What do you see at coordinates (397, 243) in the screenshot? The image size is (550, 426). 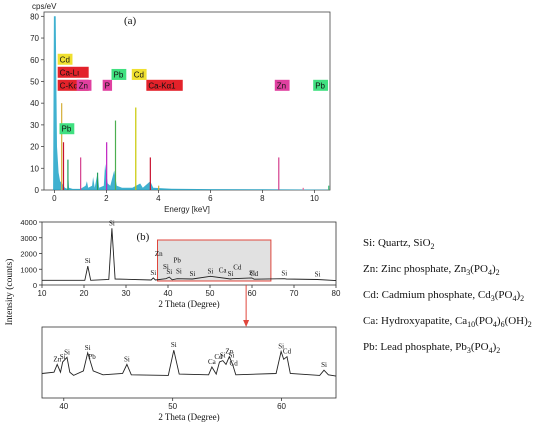 I see `legend-text: Si: Quartz, SiO` at bounding box center [397, 243].